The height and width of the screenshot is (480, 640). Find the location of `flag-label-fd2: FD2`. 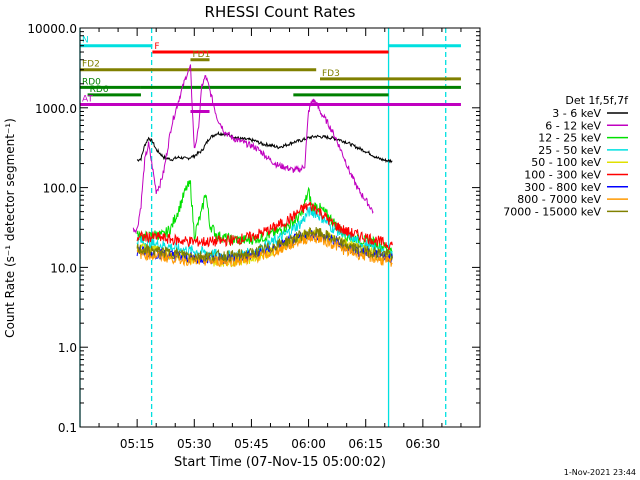

flag-label-fd2: FD2 is located at coordinates (91, 65).